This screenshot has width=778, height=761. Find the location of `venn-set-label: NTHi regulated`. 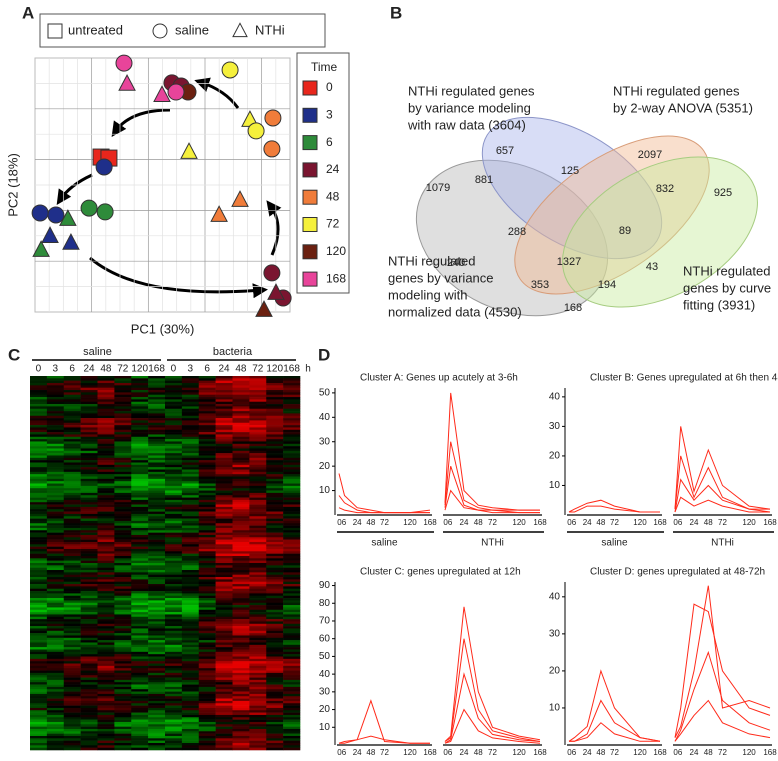

venn-set-label: NTHi regulated is located at coordinates (726, 270).